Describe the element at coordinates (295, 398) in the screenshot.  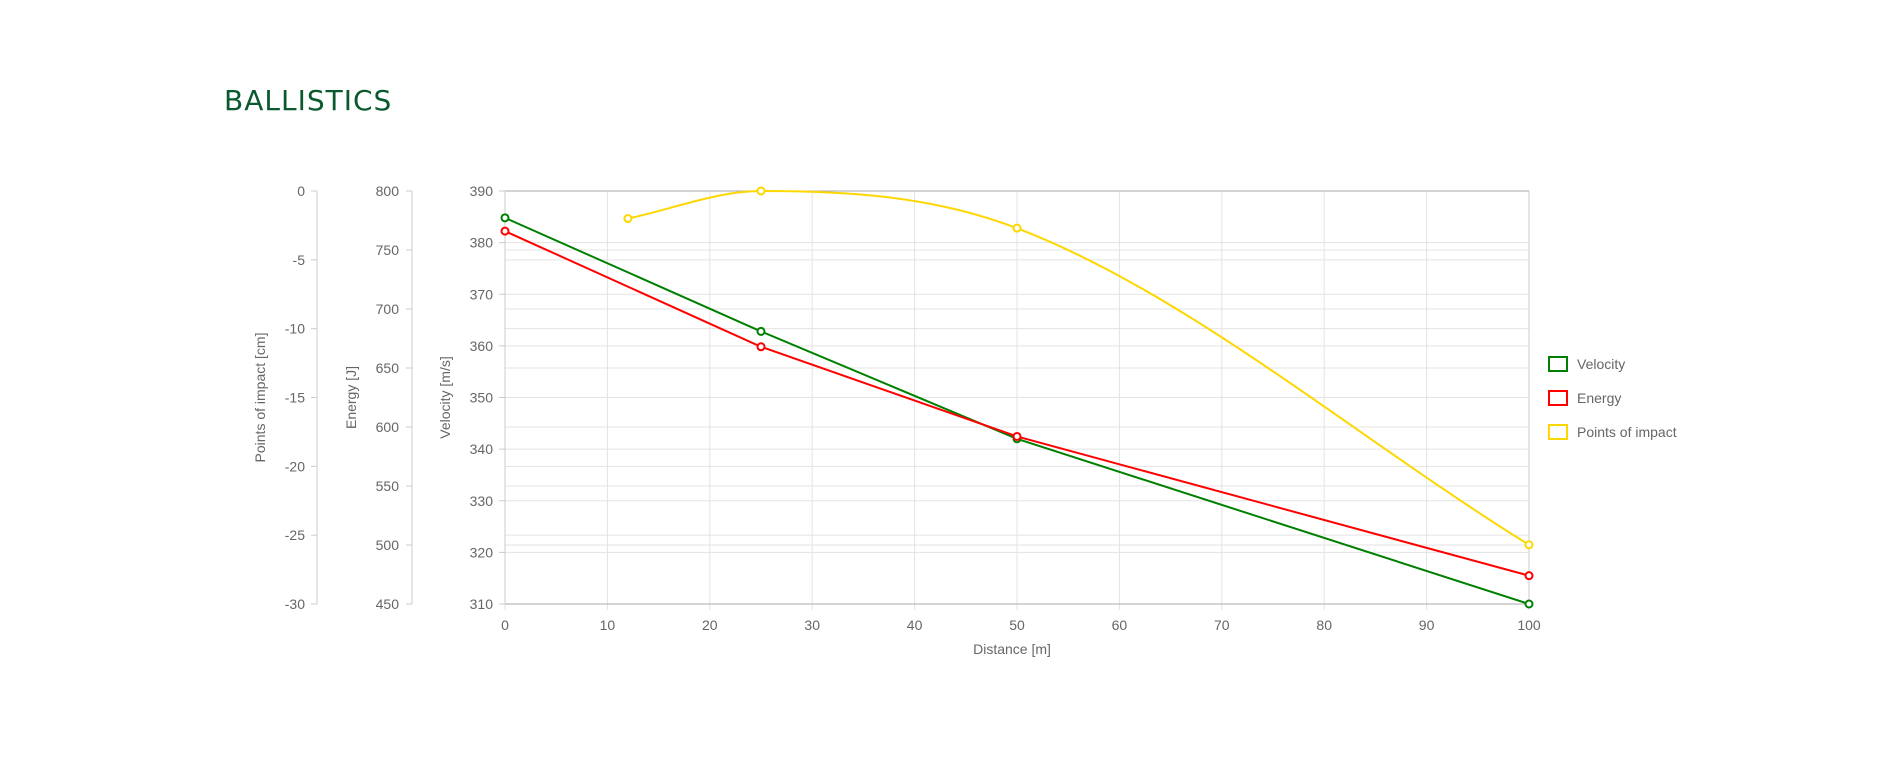
I see `impact-tick-label: -15` at that location.